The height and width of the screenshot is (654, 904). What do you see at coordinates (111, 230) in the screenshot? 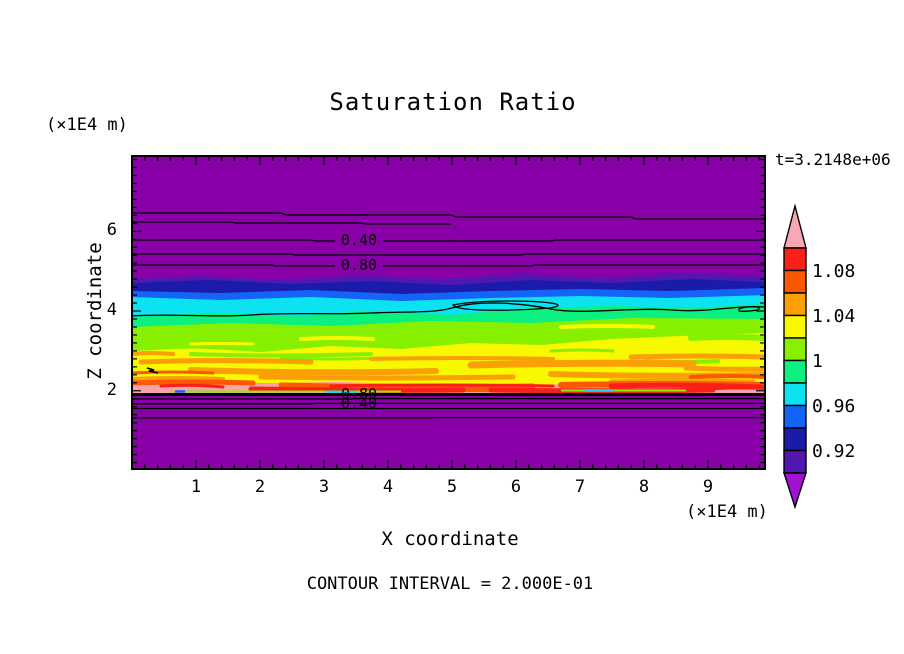
I see `y-tick-label: 6` at bounding box center [111, 230].